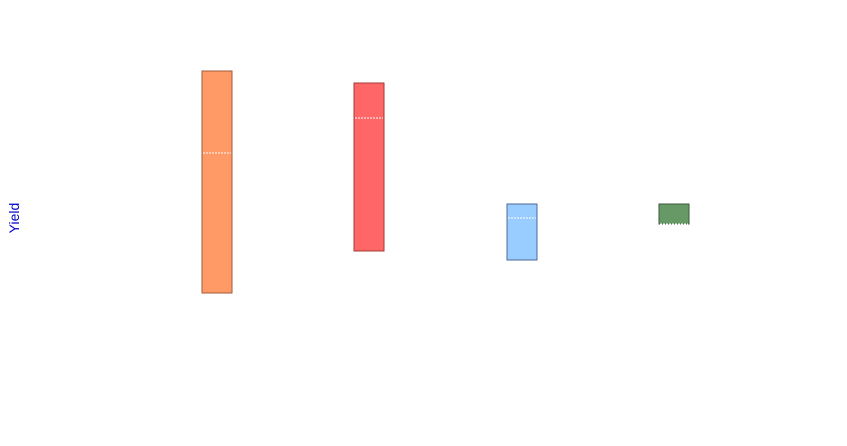 This screenshot has width=847, height=446. I want to click on y-axis-label: Yield, so click(14, 218).